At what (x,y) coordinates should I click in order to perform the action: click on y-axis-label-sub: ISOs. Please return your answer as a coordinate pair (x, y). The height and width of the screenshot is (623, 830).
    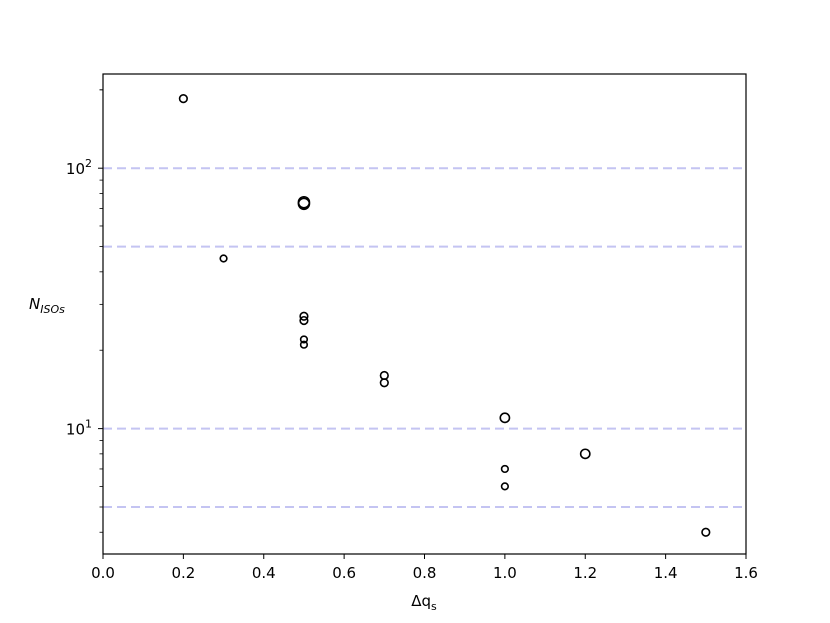
    Looking at the image, I should click on (52, 309).